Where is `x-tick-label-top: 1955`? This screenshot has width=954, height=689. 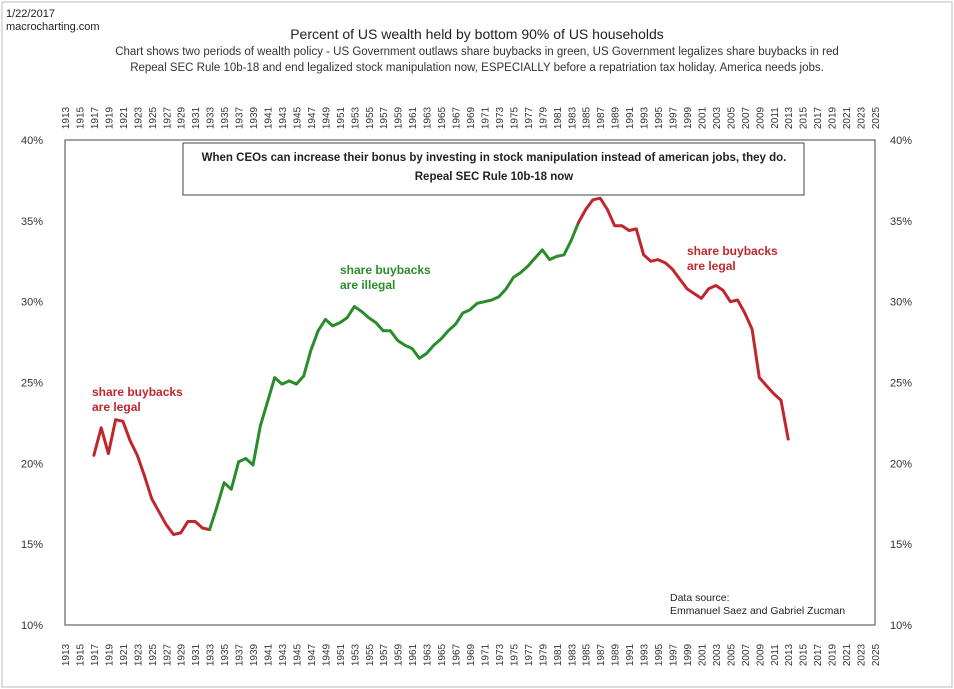 x-tick-label-top: 1955 is located at coordinates (370, 117).